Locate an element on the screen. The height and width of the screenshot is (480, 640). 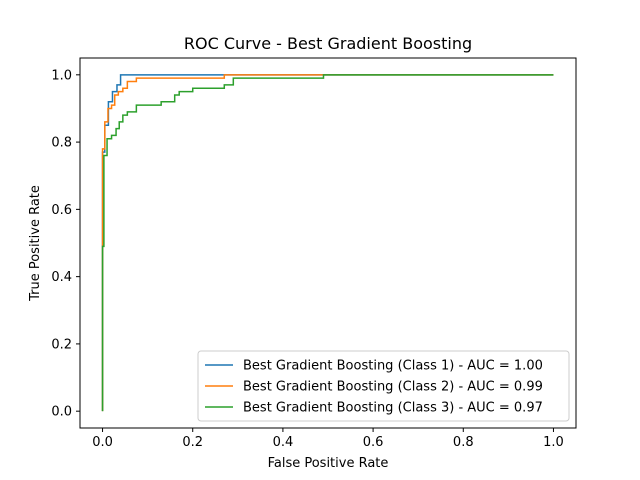
x-axis: 0.0 0.2 0.4 0.6 0.8 1.0 is located at coordinates (328, 439).